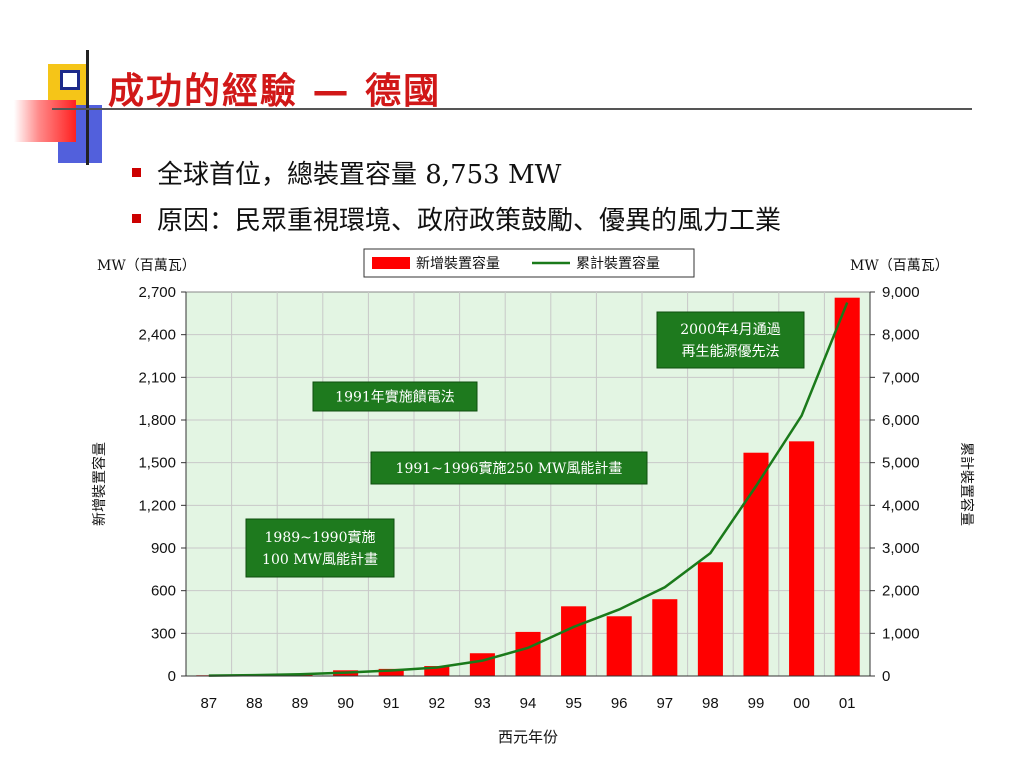 The height and width of the screenshot is (768, 1024). I want to click on x-tick-label: 96, so click(619, 703).